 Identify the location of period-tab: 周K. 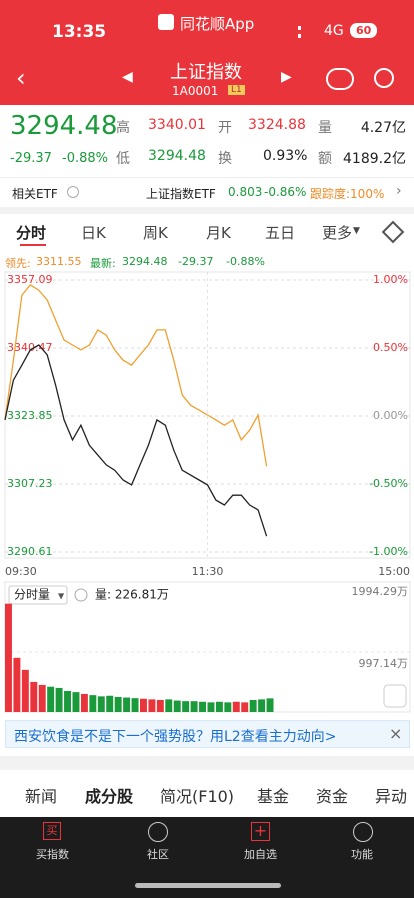
(155, 233).